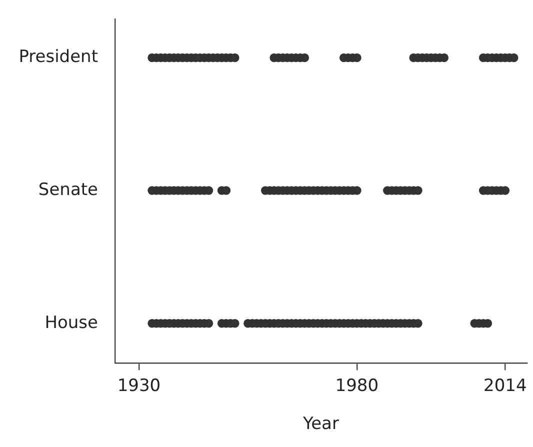 The height and width of the screenshot is (447, 533). What do you see at coordinates (505, 386) in the screenshot?
I see `x-tick-label: 2014` at bounding box center [505, 386].